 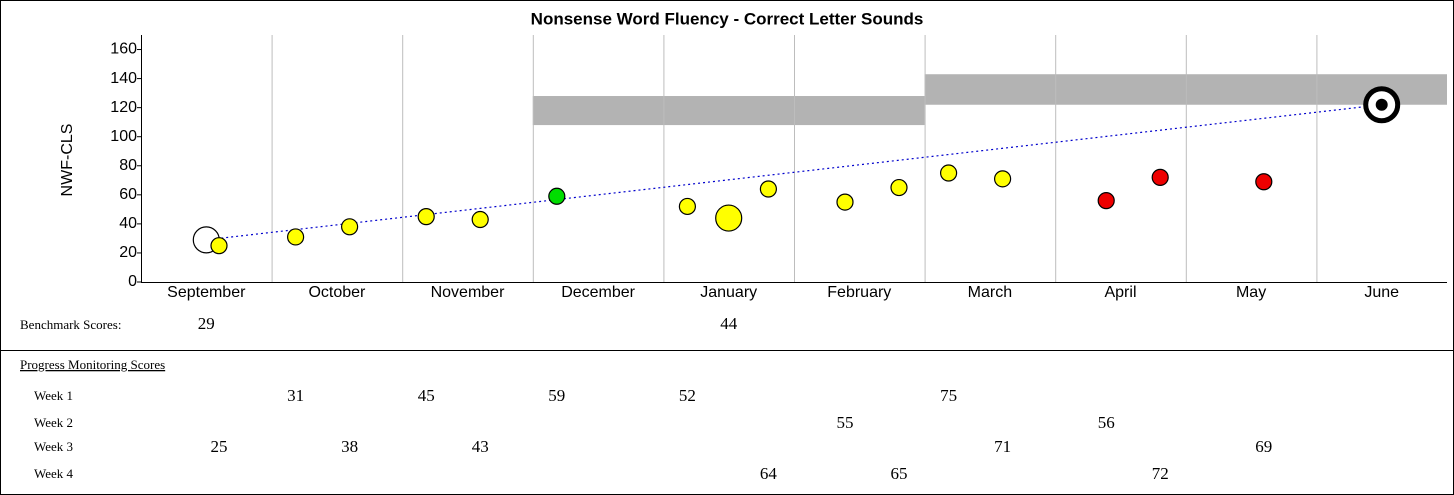 I want to click on progress-score: 56, so click(x=1106, y=422).